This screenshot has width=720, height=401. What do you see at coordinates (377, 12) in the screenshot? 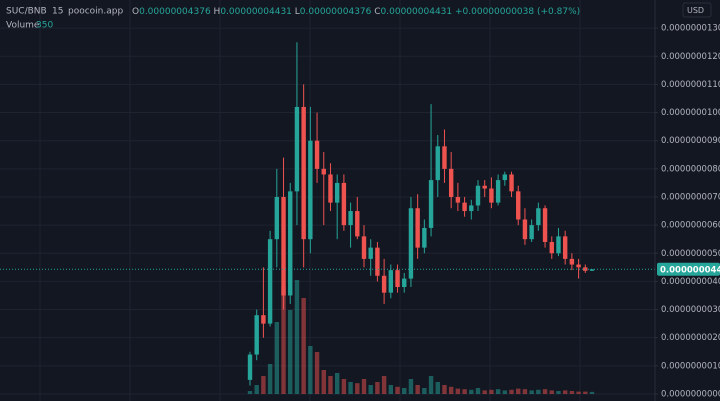
I see `c-label: C` at bounding box center [377, 12].